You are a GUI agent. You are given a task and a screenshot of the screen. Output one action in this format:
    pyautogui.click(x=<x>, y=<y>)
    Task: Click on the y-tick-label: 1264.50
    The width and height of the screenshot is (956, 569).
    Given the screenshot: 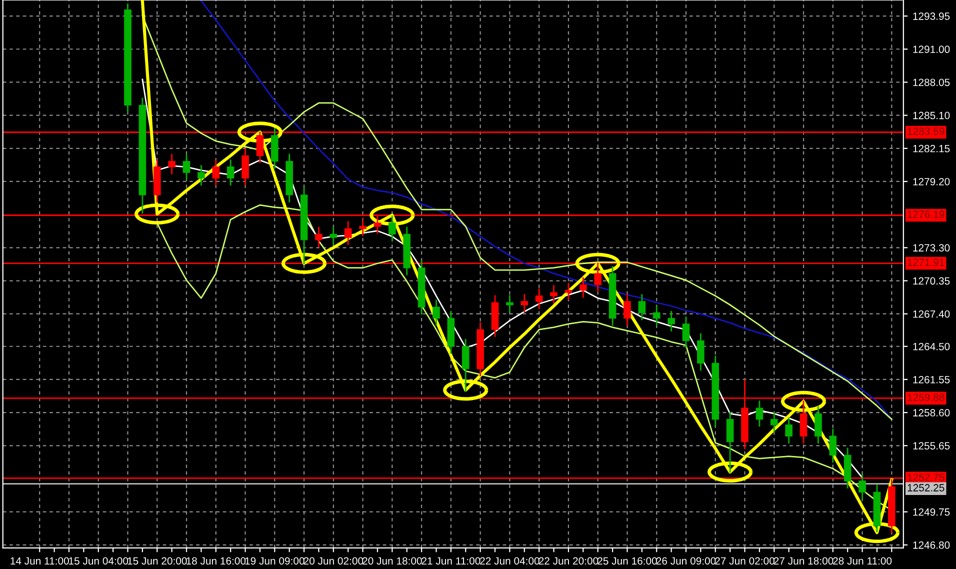 What is the action you would take?
    pyautogui.click(x=931, y=346)
    